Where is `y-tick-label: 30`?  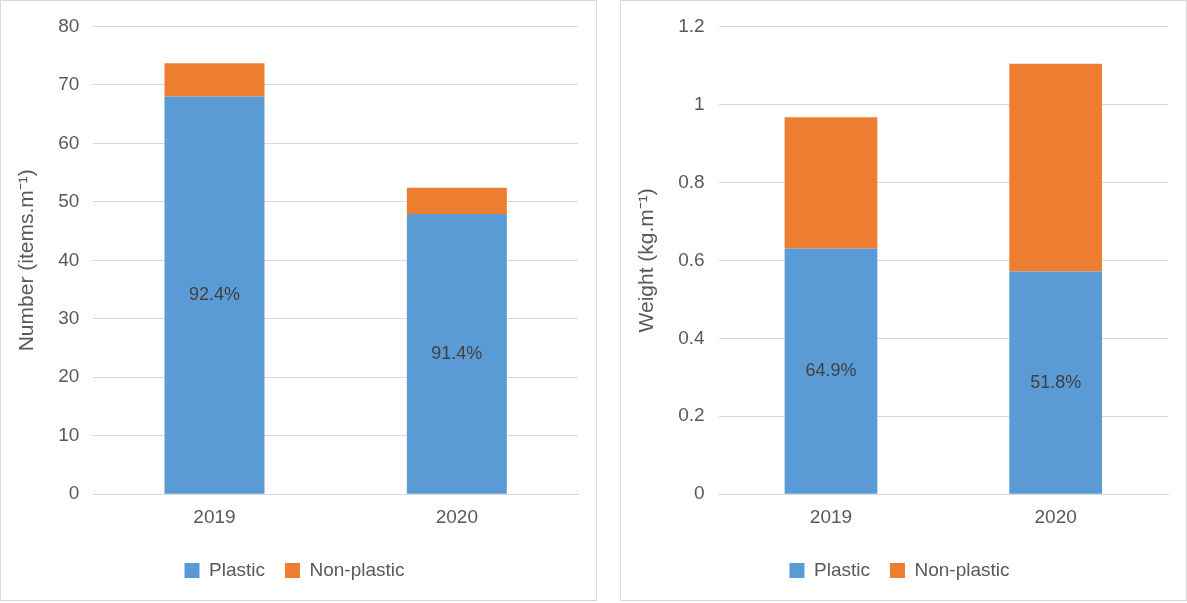 y-tick-label: 30 is located at coordinates (69, 318).